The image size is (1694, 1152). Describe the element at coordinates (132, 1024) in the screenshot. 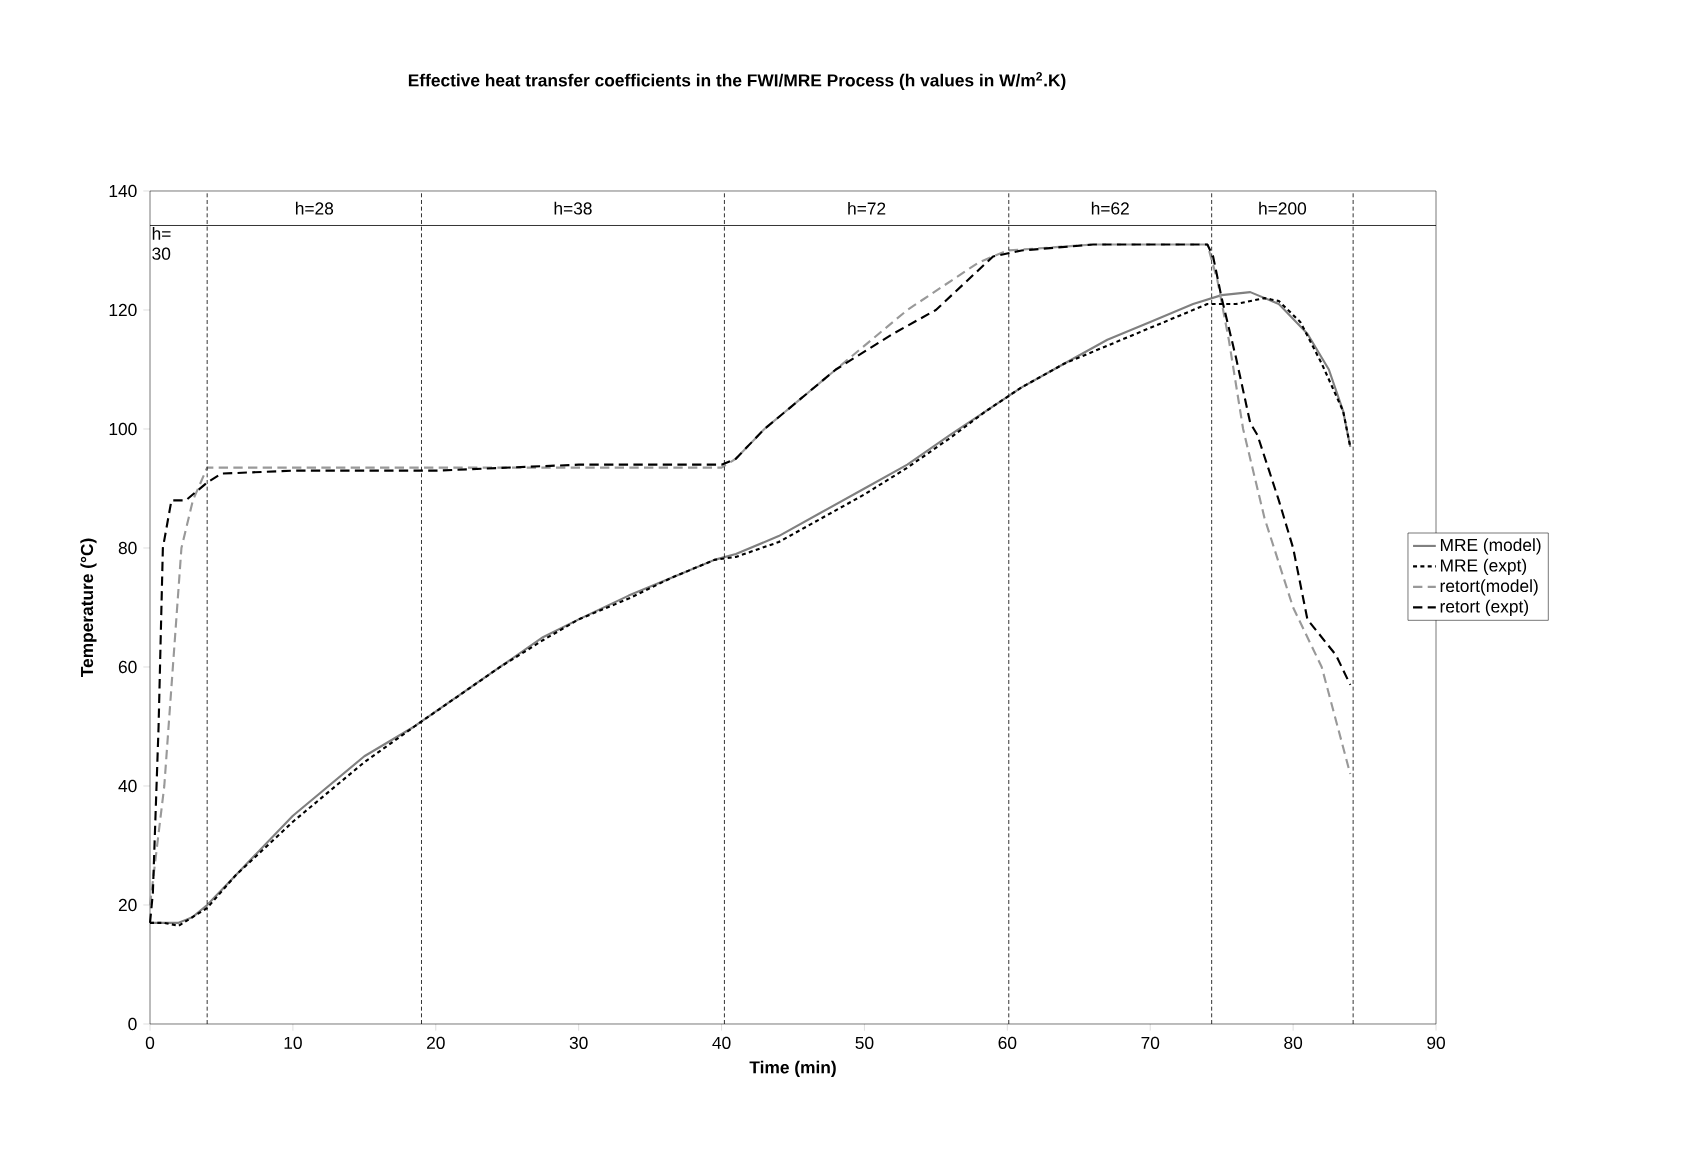

I see `y-tick-label: 0` at that location.